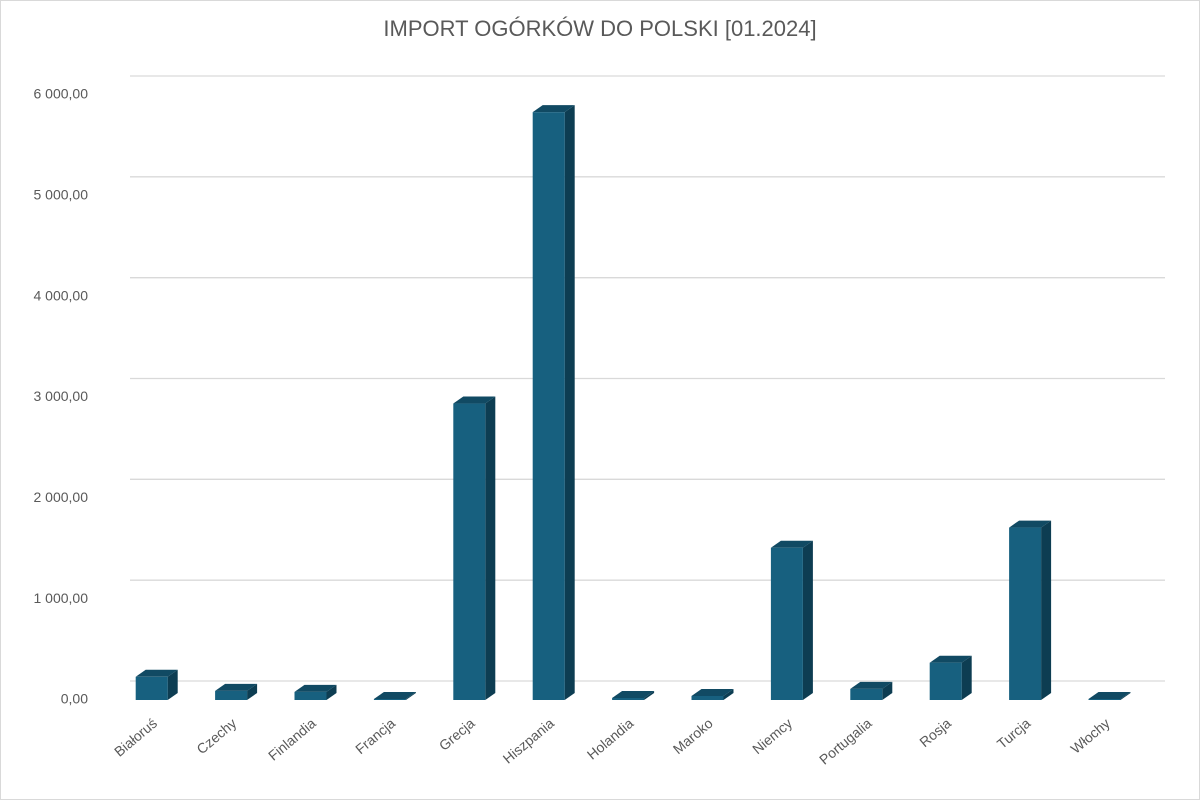  I want to click on y-tick-label: 6 000,00, so click(61, 94).